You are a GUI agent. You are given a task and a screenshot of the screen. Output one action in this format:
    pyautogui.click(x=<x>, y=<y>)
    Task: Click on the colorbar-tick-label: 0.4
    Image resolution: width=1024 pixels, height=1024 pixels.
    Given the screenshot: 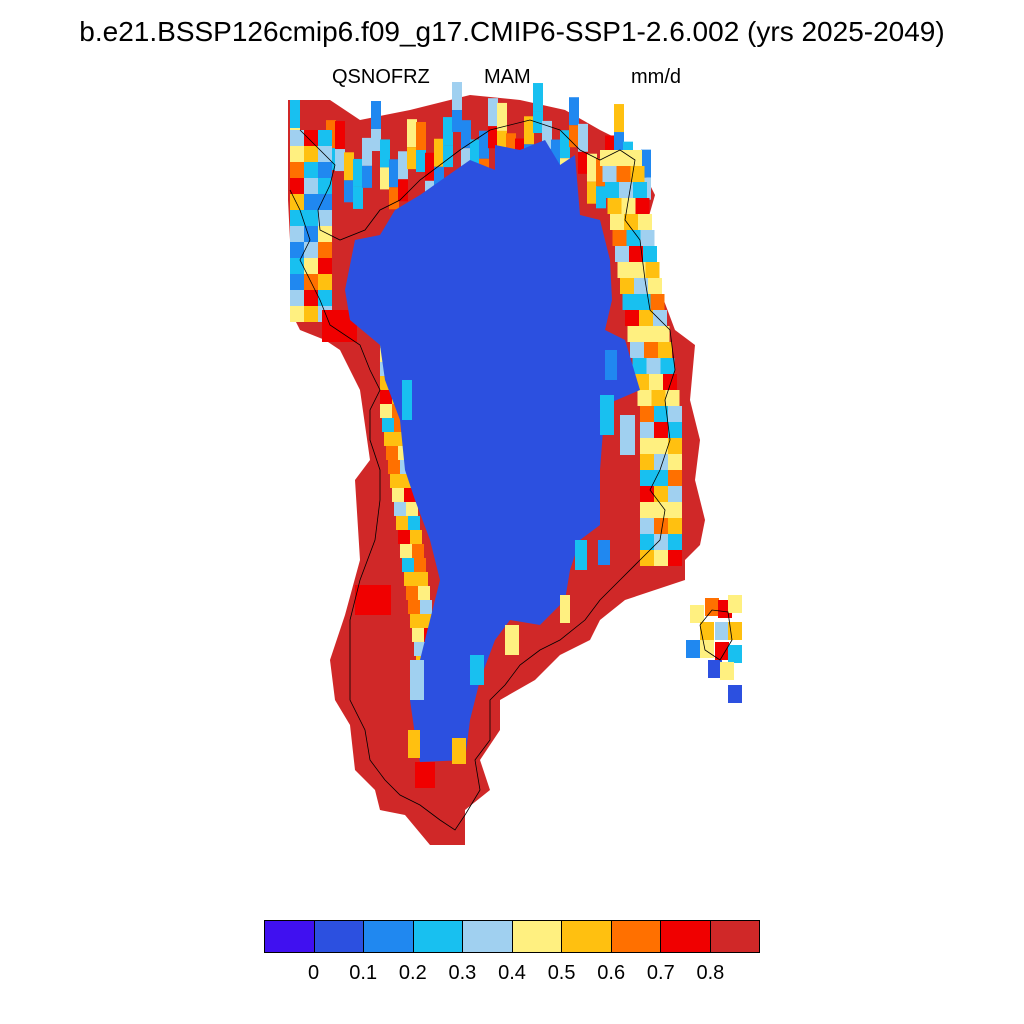 What is the action you would take?
    pyautogui.click(x=512, y=973)
    